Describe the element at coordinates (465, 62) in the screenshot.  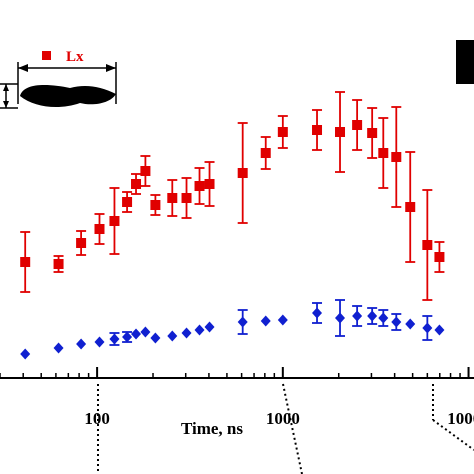
I see `panel-label-box` at that location.